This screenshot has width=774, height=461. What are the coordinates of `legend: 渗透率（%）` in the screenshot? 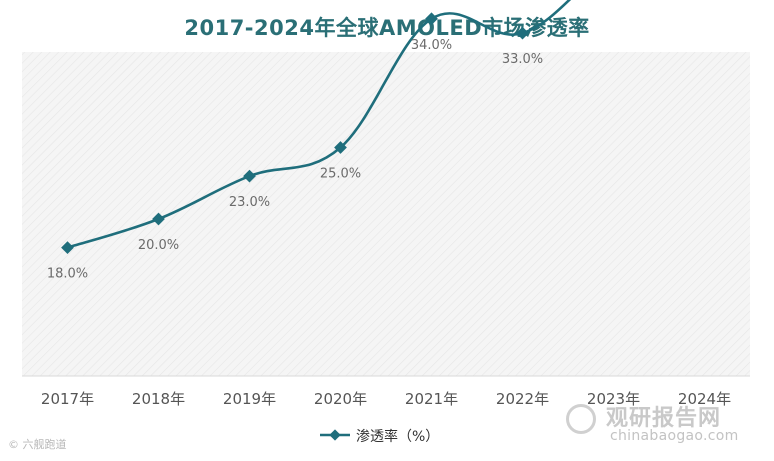 It's located at (379, 436).